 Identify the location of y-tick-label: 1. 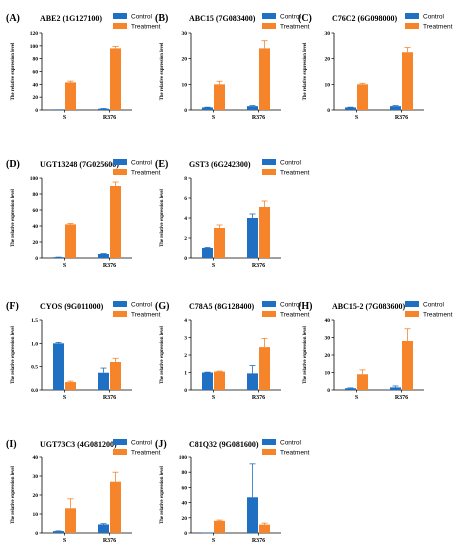
(185, 374).